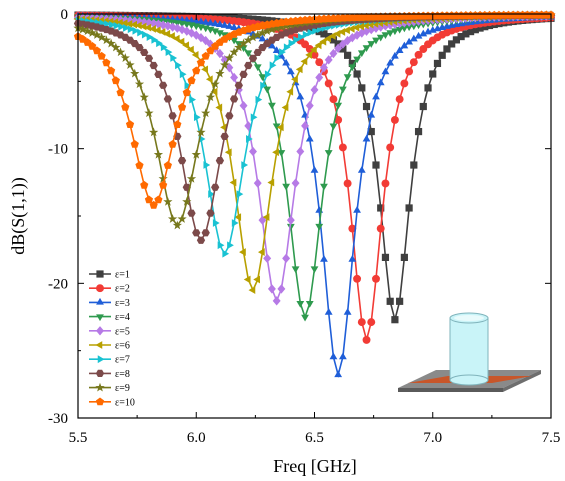  Describe the element at coordinates (109, 331) in the screenshot. I see `legend-item: ε=5` at that location.